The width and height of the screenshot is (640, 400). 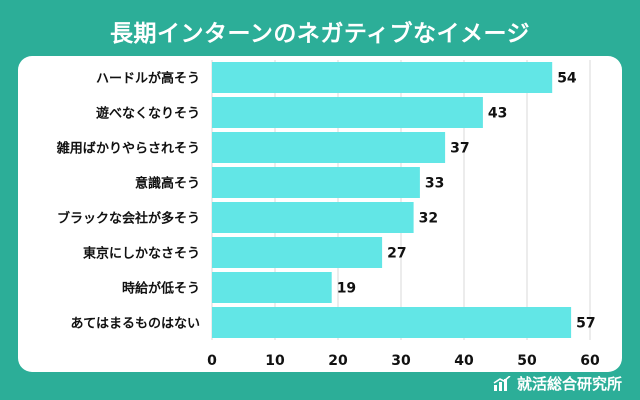 What do you see at coordinates (459, 149) in the screenshot?
I see `value-label: 37` at bounding box center [459, 149].